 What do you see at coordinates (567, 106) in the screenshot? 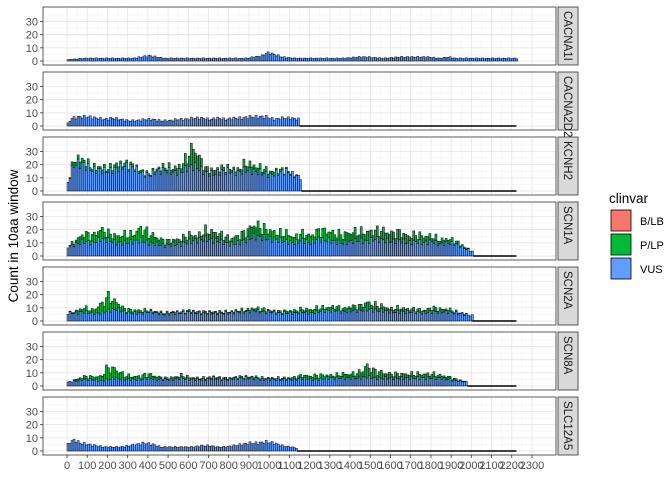
I see `facet-strip-label: CACNA2D2` at bounding box center [567, 106].